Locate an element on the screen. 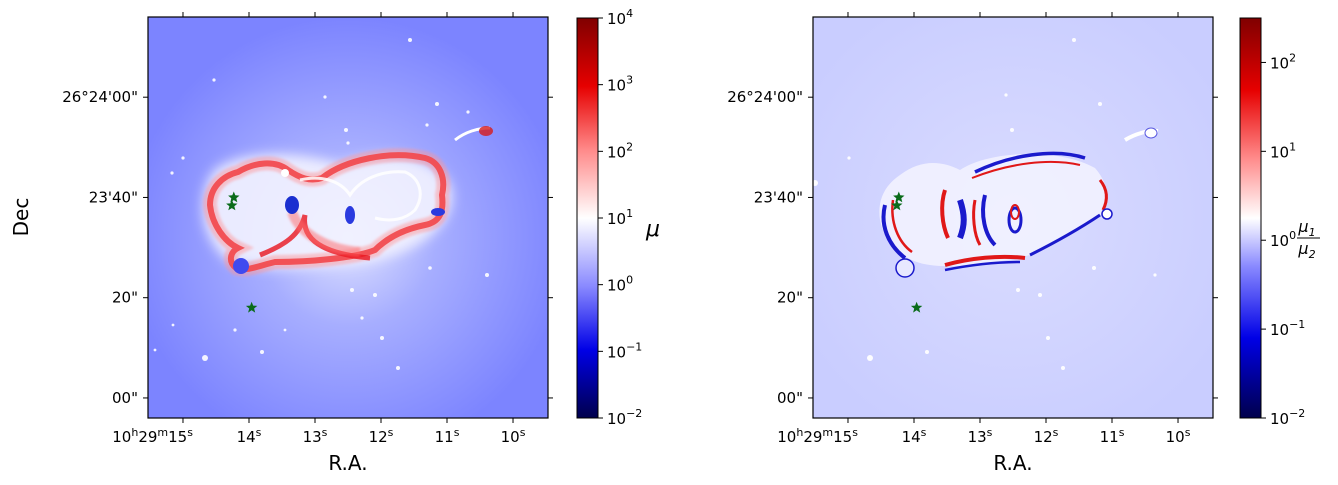 This screenshot has width=1338, height=485. x-axis-label-2: R.A. is located at coordinates (1012, 463).